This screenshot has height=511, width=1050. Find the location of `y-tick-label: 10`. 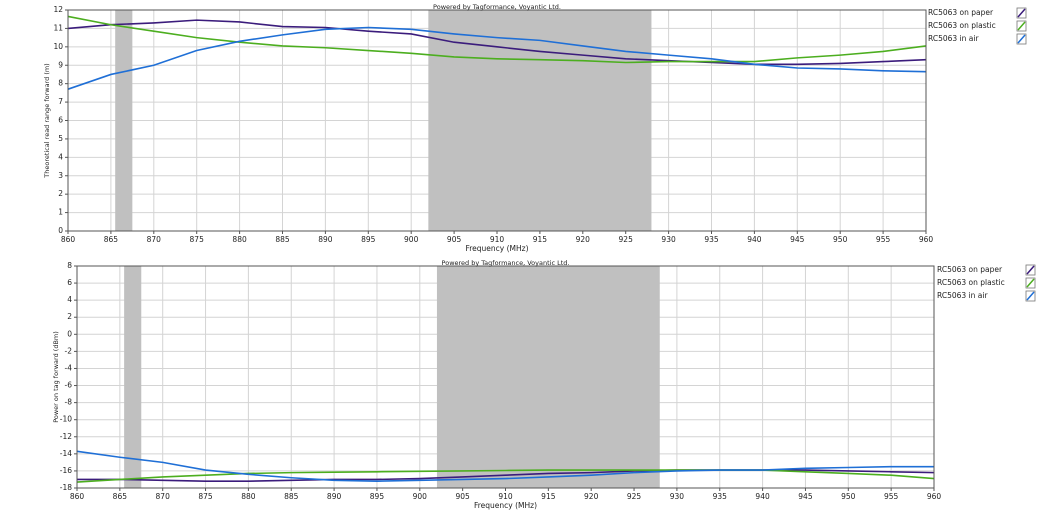

y-tick-label: 10 is located at coordinates (58, 46).